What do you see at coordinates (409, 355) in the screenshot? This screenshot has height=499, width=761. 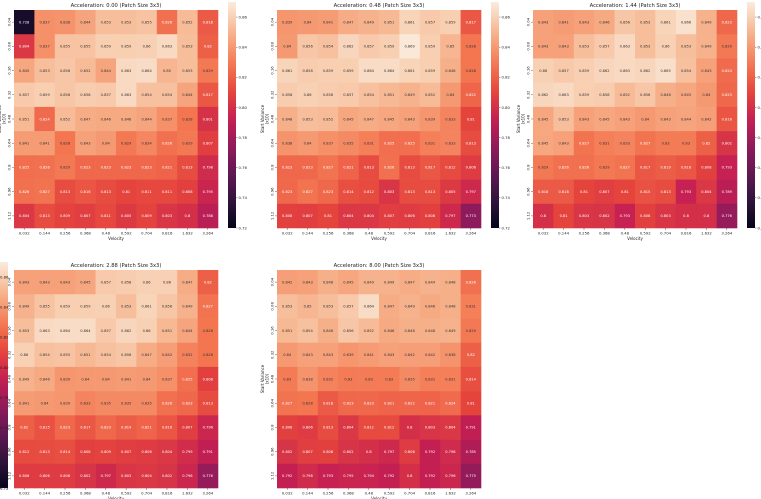 I see `cell-value-label: 0.842` at bounding box center [409, 355].